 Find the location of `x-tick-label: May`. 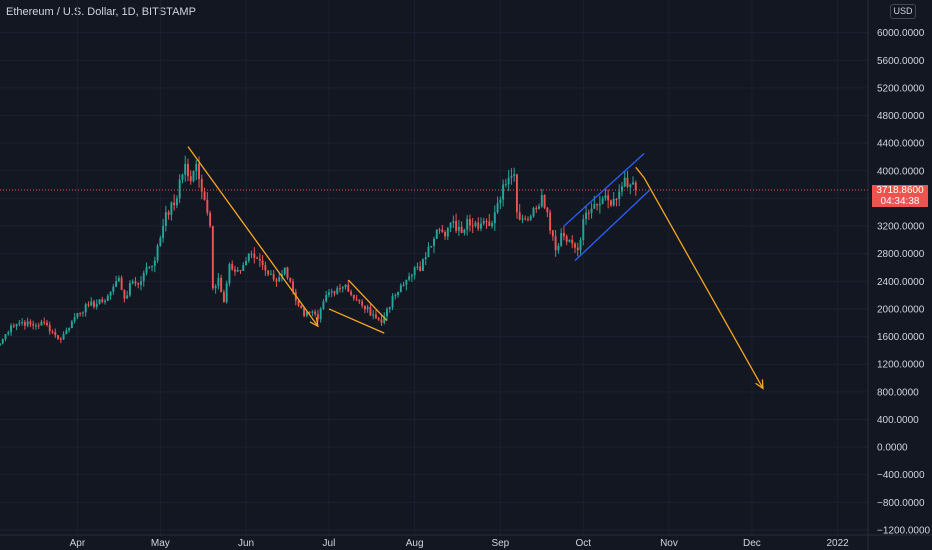

x-tick-label: May is located at coordinates (160, 543).